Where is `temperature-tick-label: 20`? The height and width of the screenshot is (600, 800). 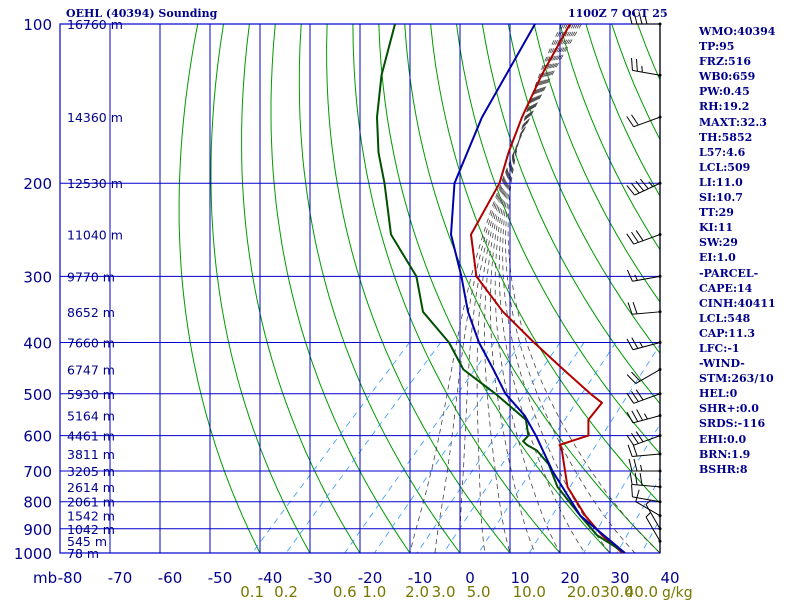
temperature-tick-label: 20 is located at coordinates (569, 578).